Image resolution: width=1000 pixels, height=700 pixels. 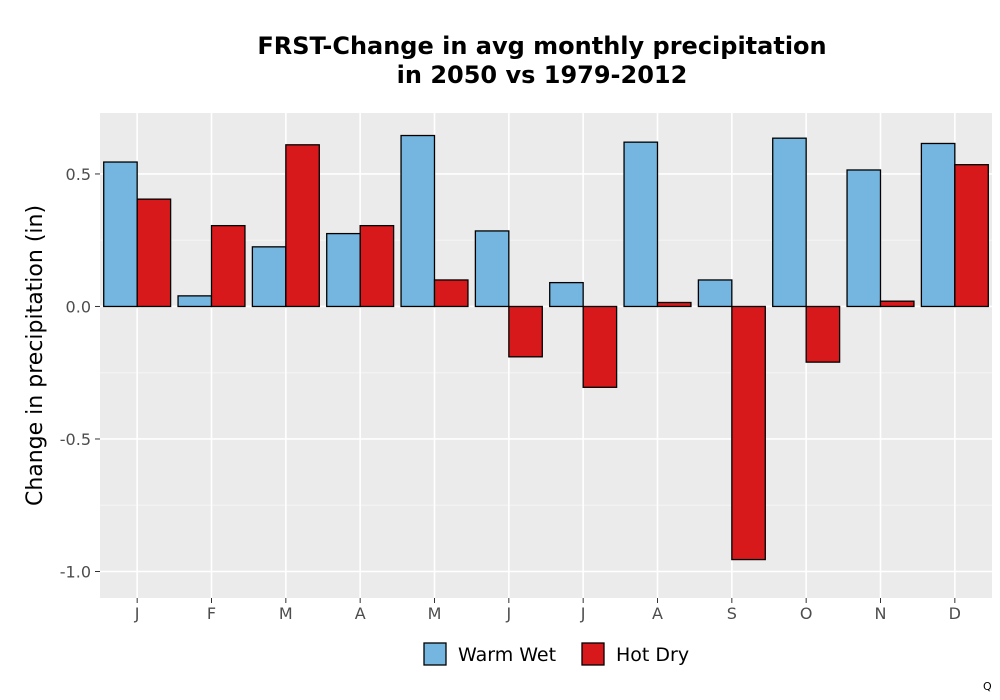 What do you see at coordinates (80, 373) in the screenshot?
I see `y-axis: -1.0 -0.5 0.0 0.5` at bounding box center [80, 373].